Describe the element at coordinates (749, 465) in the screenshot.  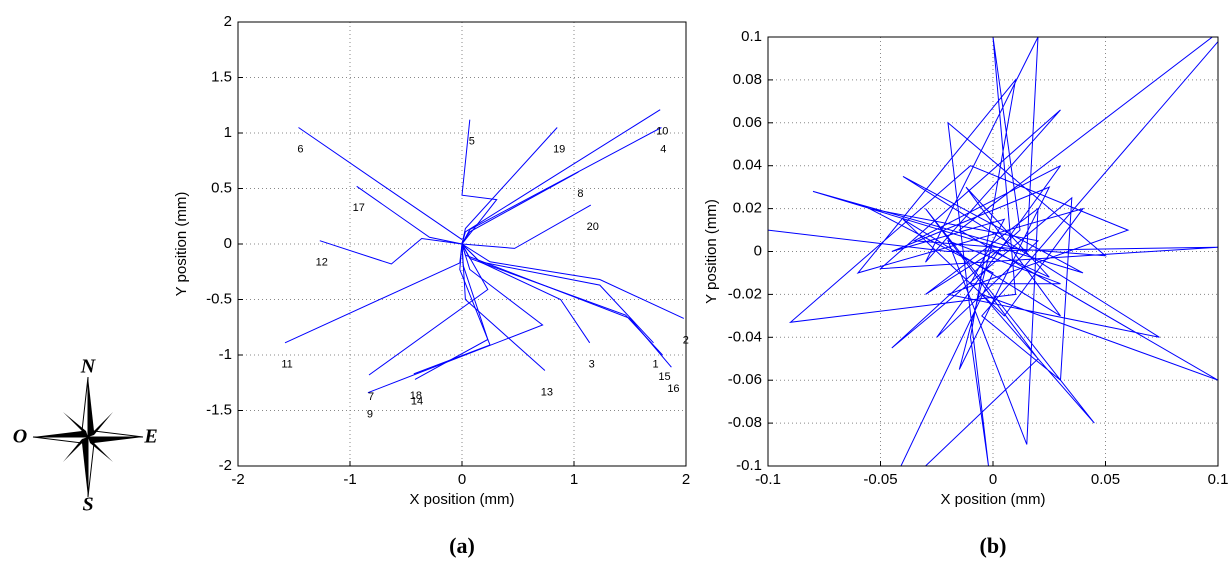
I see `y-tick-label: -0.1` at that location.